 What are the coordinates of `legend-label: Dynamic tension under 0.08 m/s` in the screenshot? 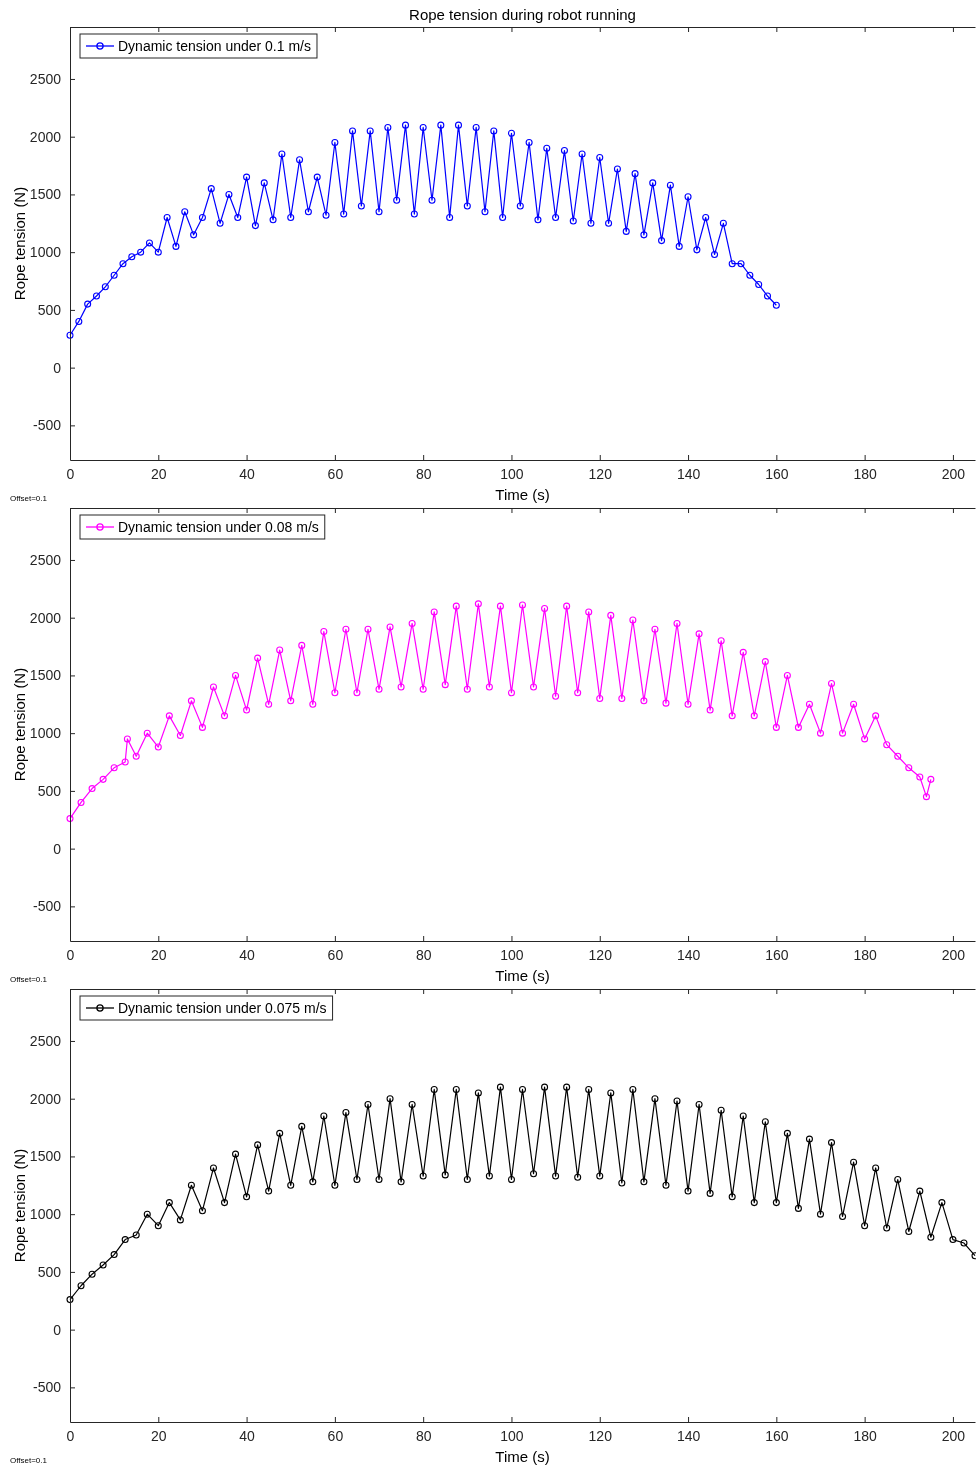 It's located at (218, 527).